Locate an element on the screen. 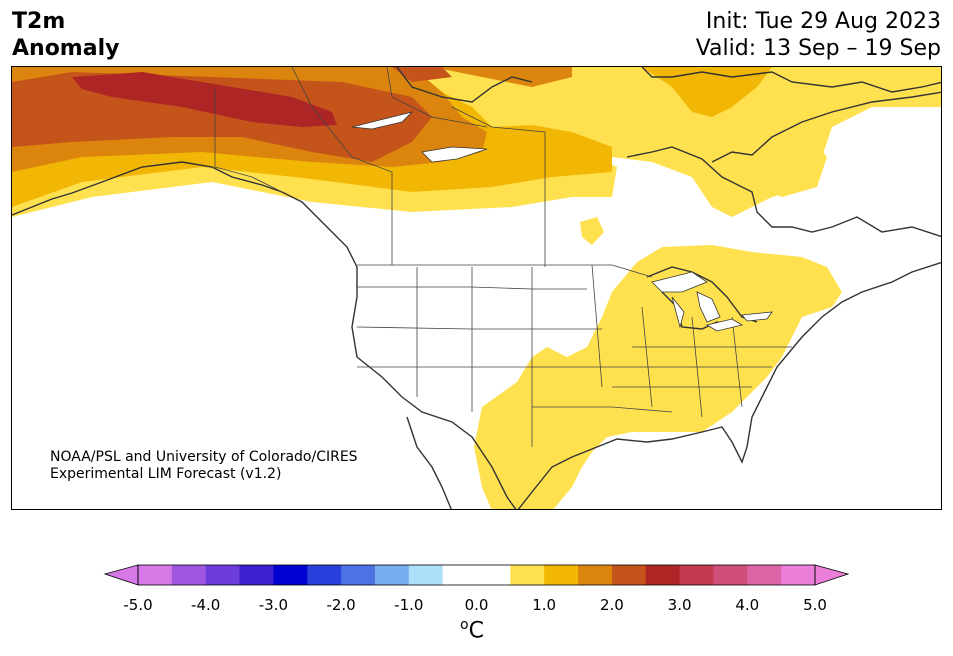  great-lakes is located at coordinates (562, 221).